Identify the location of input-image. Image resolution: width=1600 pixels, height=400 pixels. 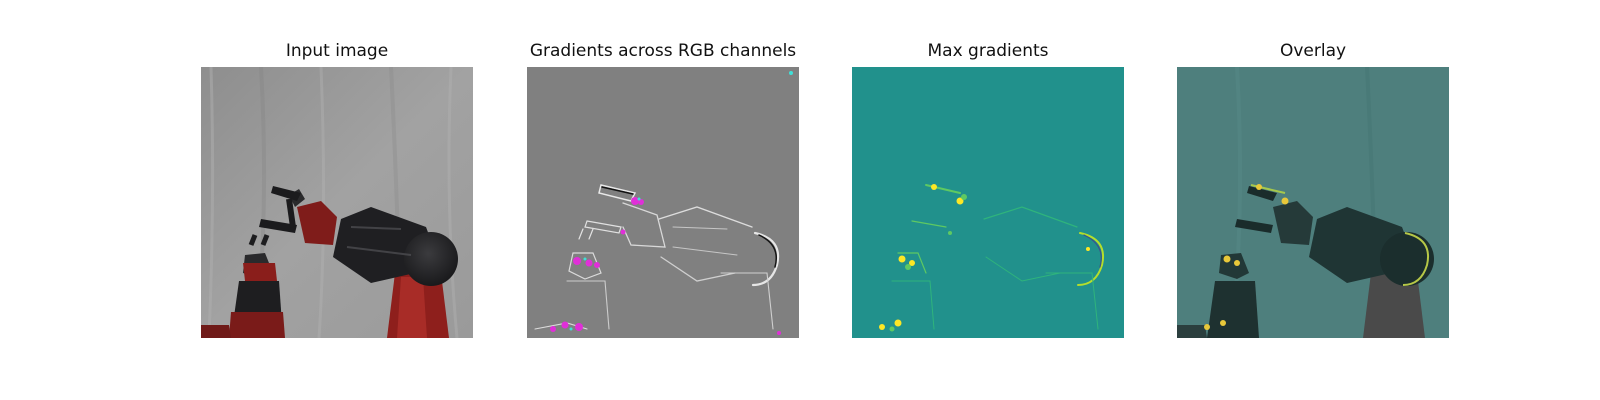
(337, 202).